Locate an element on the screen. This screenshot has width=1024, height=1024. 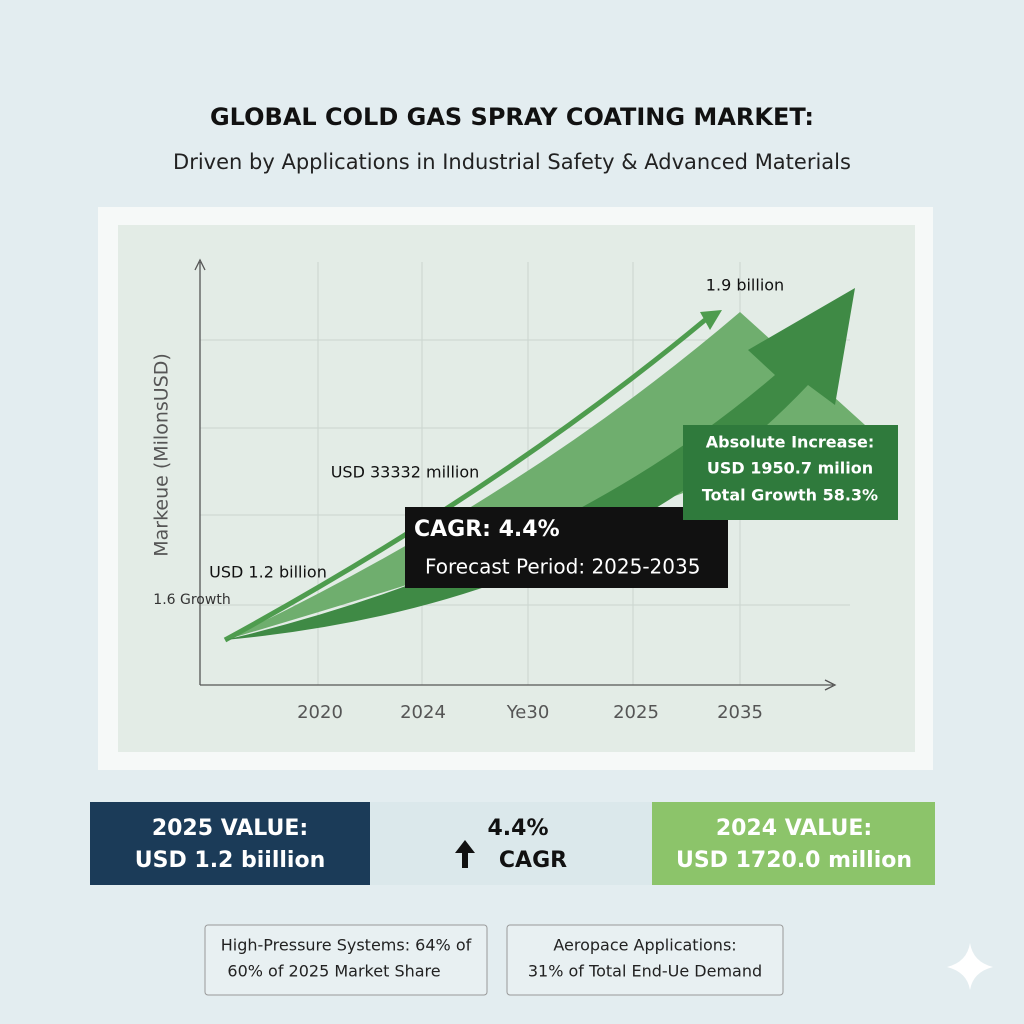
note-line: 31% of Total End-Ue Demand is located at coordinates (645, 971).